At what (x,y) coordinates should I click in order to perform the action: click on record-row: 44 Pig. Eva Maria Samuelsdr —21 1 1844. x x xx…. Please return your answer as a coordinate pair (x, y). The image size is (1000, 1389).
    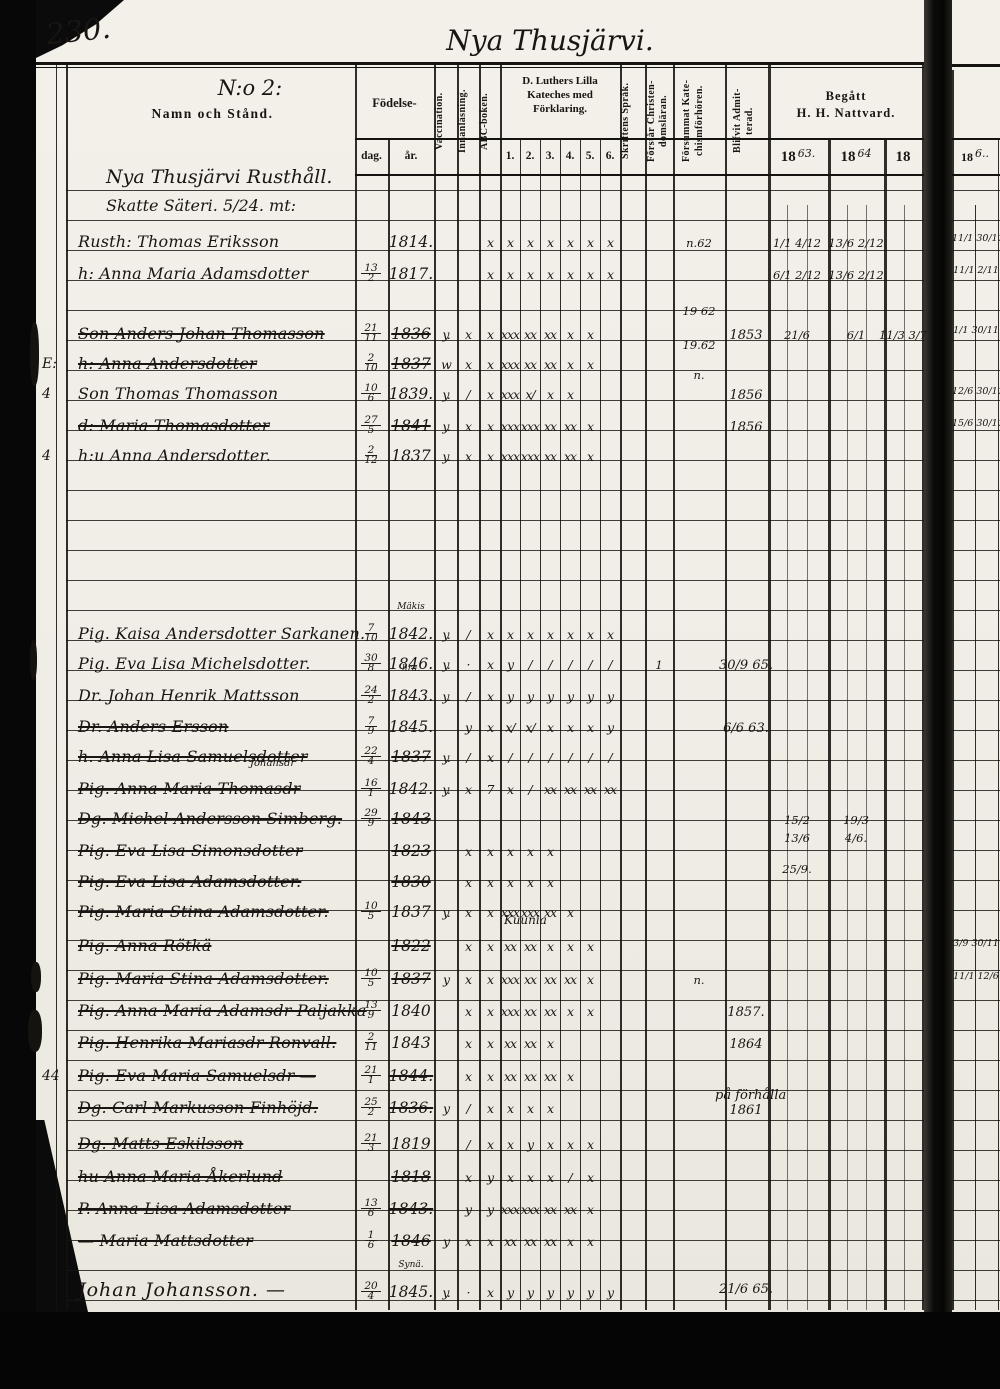
    Looking at the image, I should click on (480, 1071).